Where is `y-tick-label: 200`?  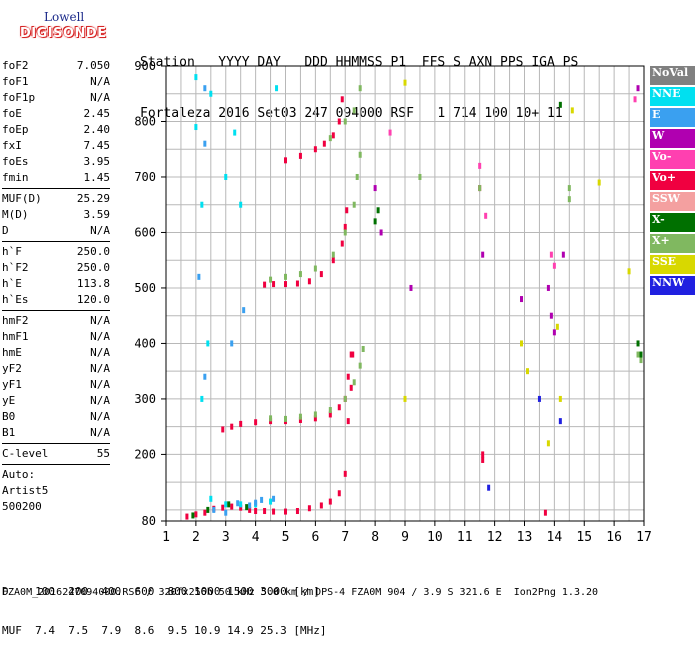
y-tick-label: 200 is located at coordinates (145, 454).